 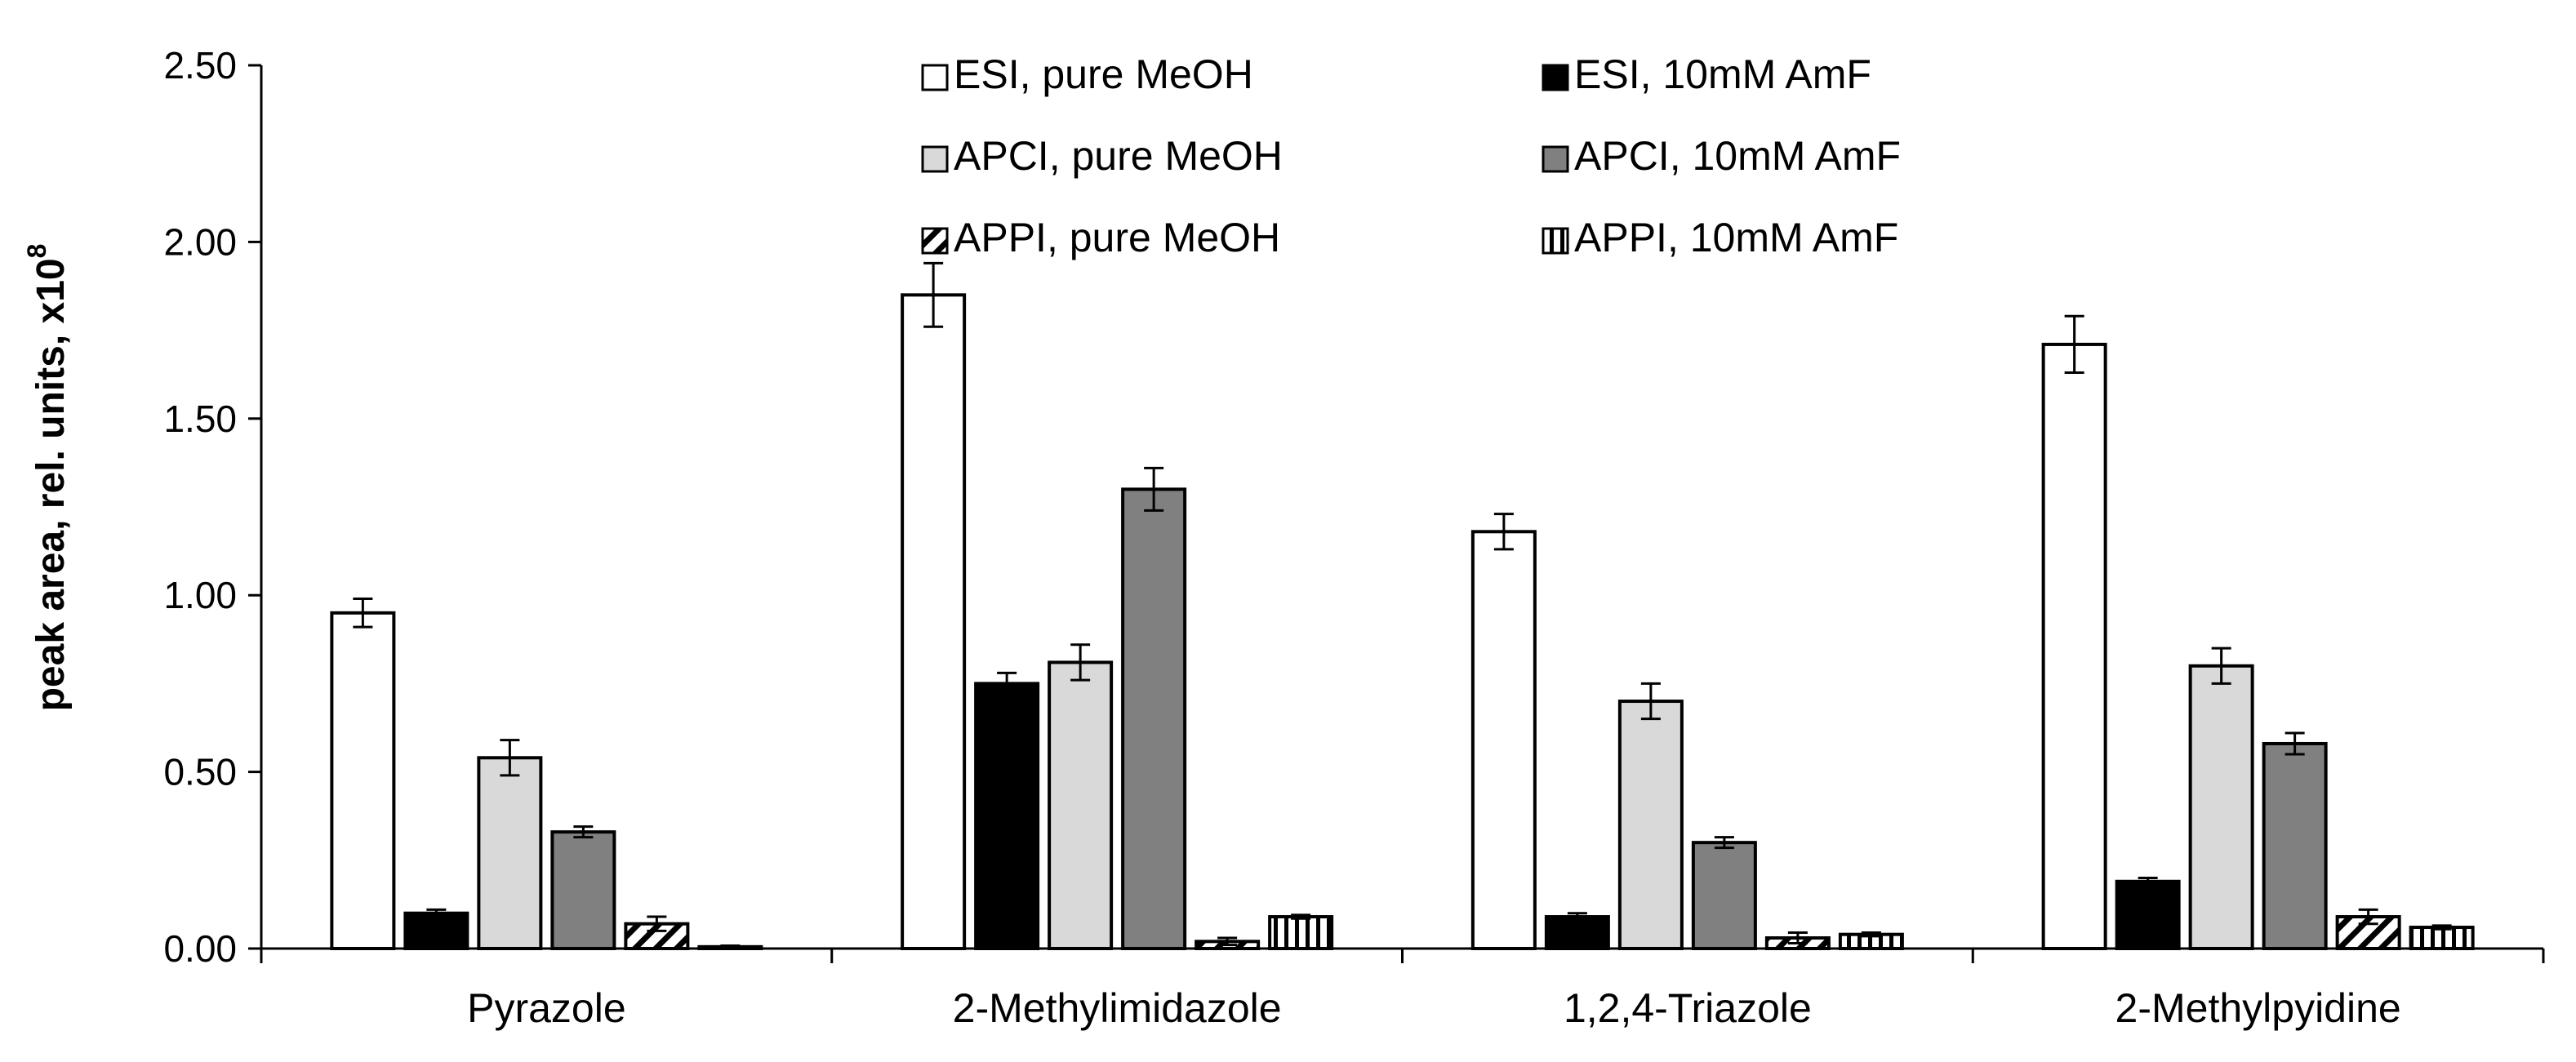 I want to click on y-axis-label-text: peak area, rel. units, x10, so click(x=51, y=485).